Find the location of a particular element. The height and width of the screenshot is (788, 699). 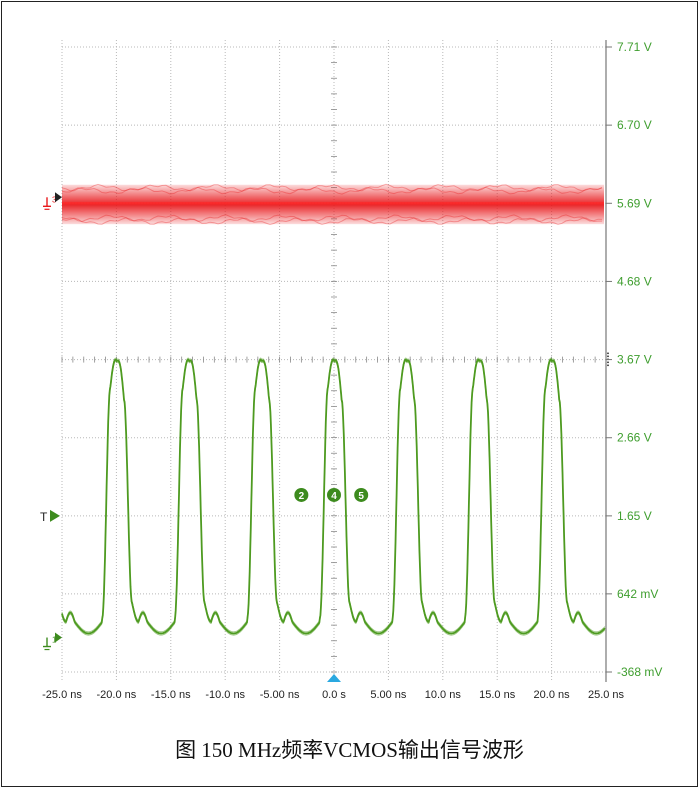

x-tick-label: -5.00 ns is located at coordinates (280, 695).